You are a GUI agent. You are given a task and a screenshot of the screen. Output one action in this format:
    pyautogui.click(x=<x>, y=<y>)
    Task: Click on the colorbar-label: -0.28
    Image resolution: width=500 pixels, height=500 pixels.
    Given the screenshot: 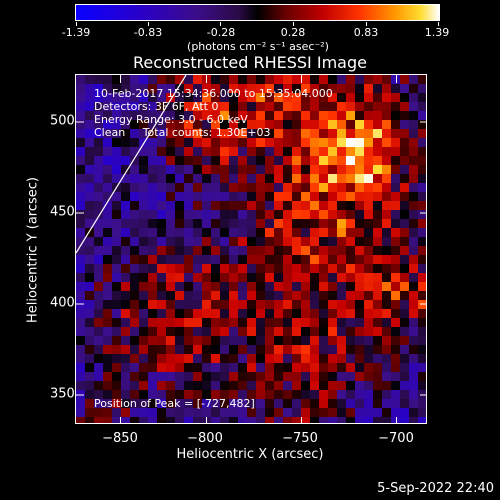 What is the action you would take?
    pyautogui.click(x=221, y=32)
    